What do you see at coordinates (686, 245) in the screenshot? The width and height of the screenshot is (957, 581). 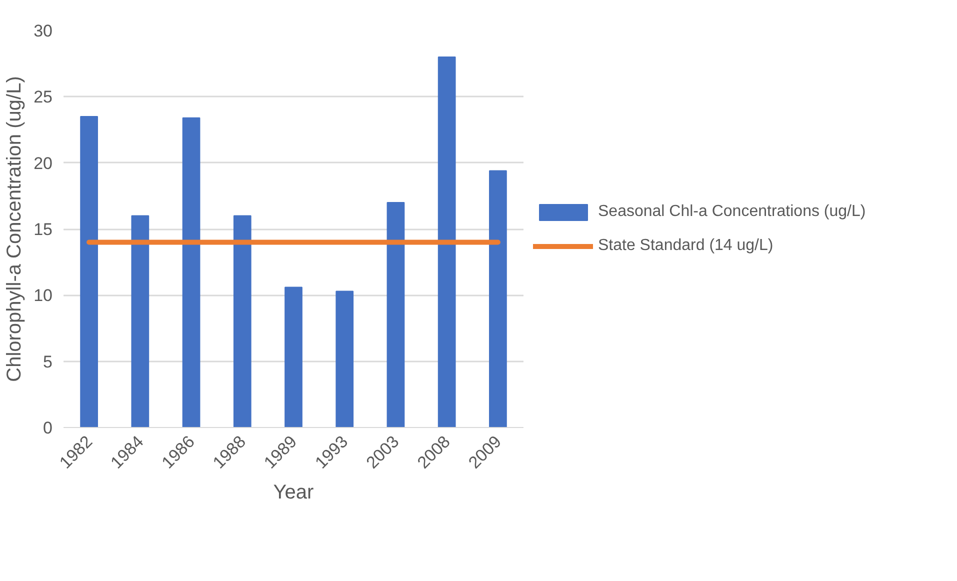 I see `legend-label: State Standard (14 ug/L)` at bounding box center [686, 245].